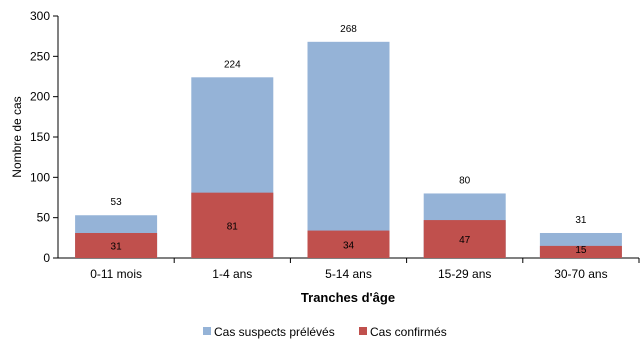  What do you see at coordinates (17, 136) in the screenshot?
I see `y-axis-title: Nombre de cas` at bounding box center [17, 136].